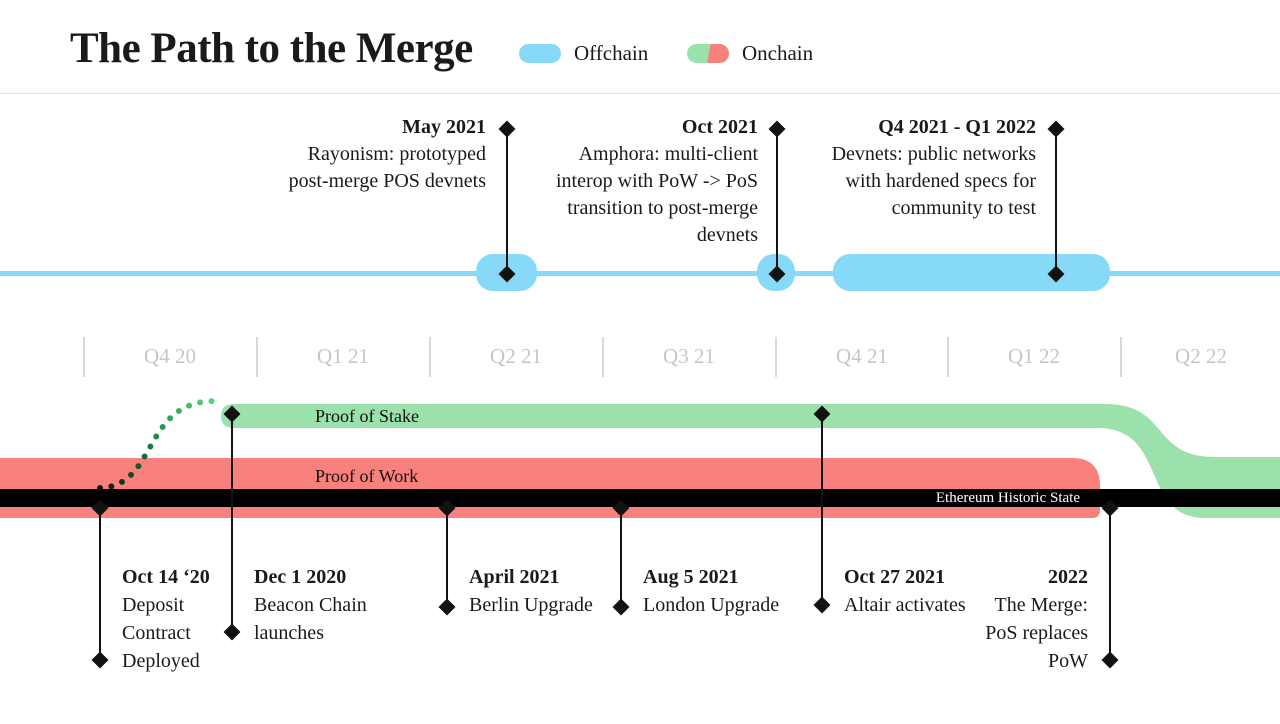 The width and height of the screenshot is (1280, 724). Describe the element at coordinates (640, 273) in the screenshot. I see `offchain-timeline-line` at that location.